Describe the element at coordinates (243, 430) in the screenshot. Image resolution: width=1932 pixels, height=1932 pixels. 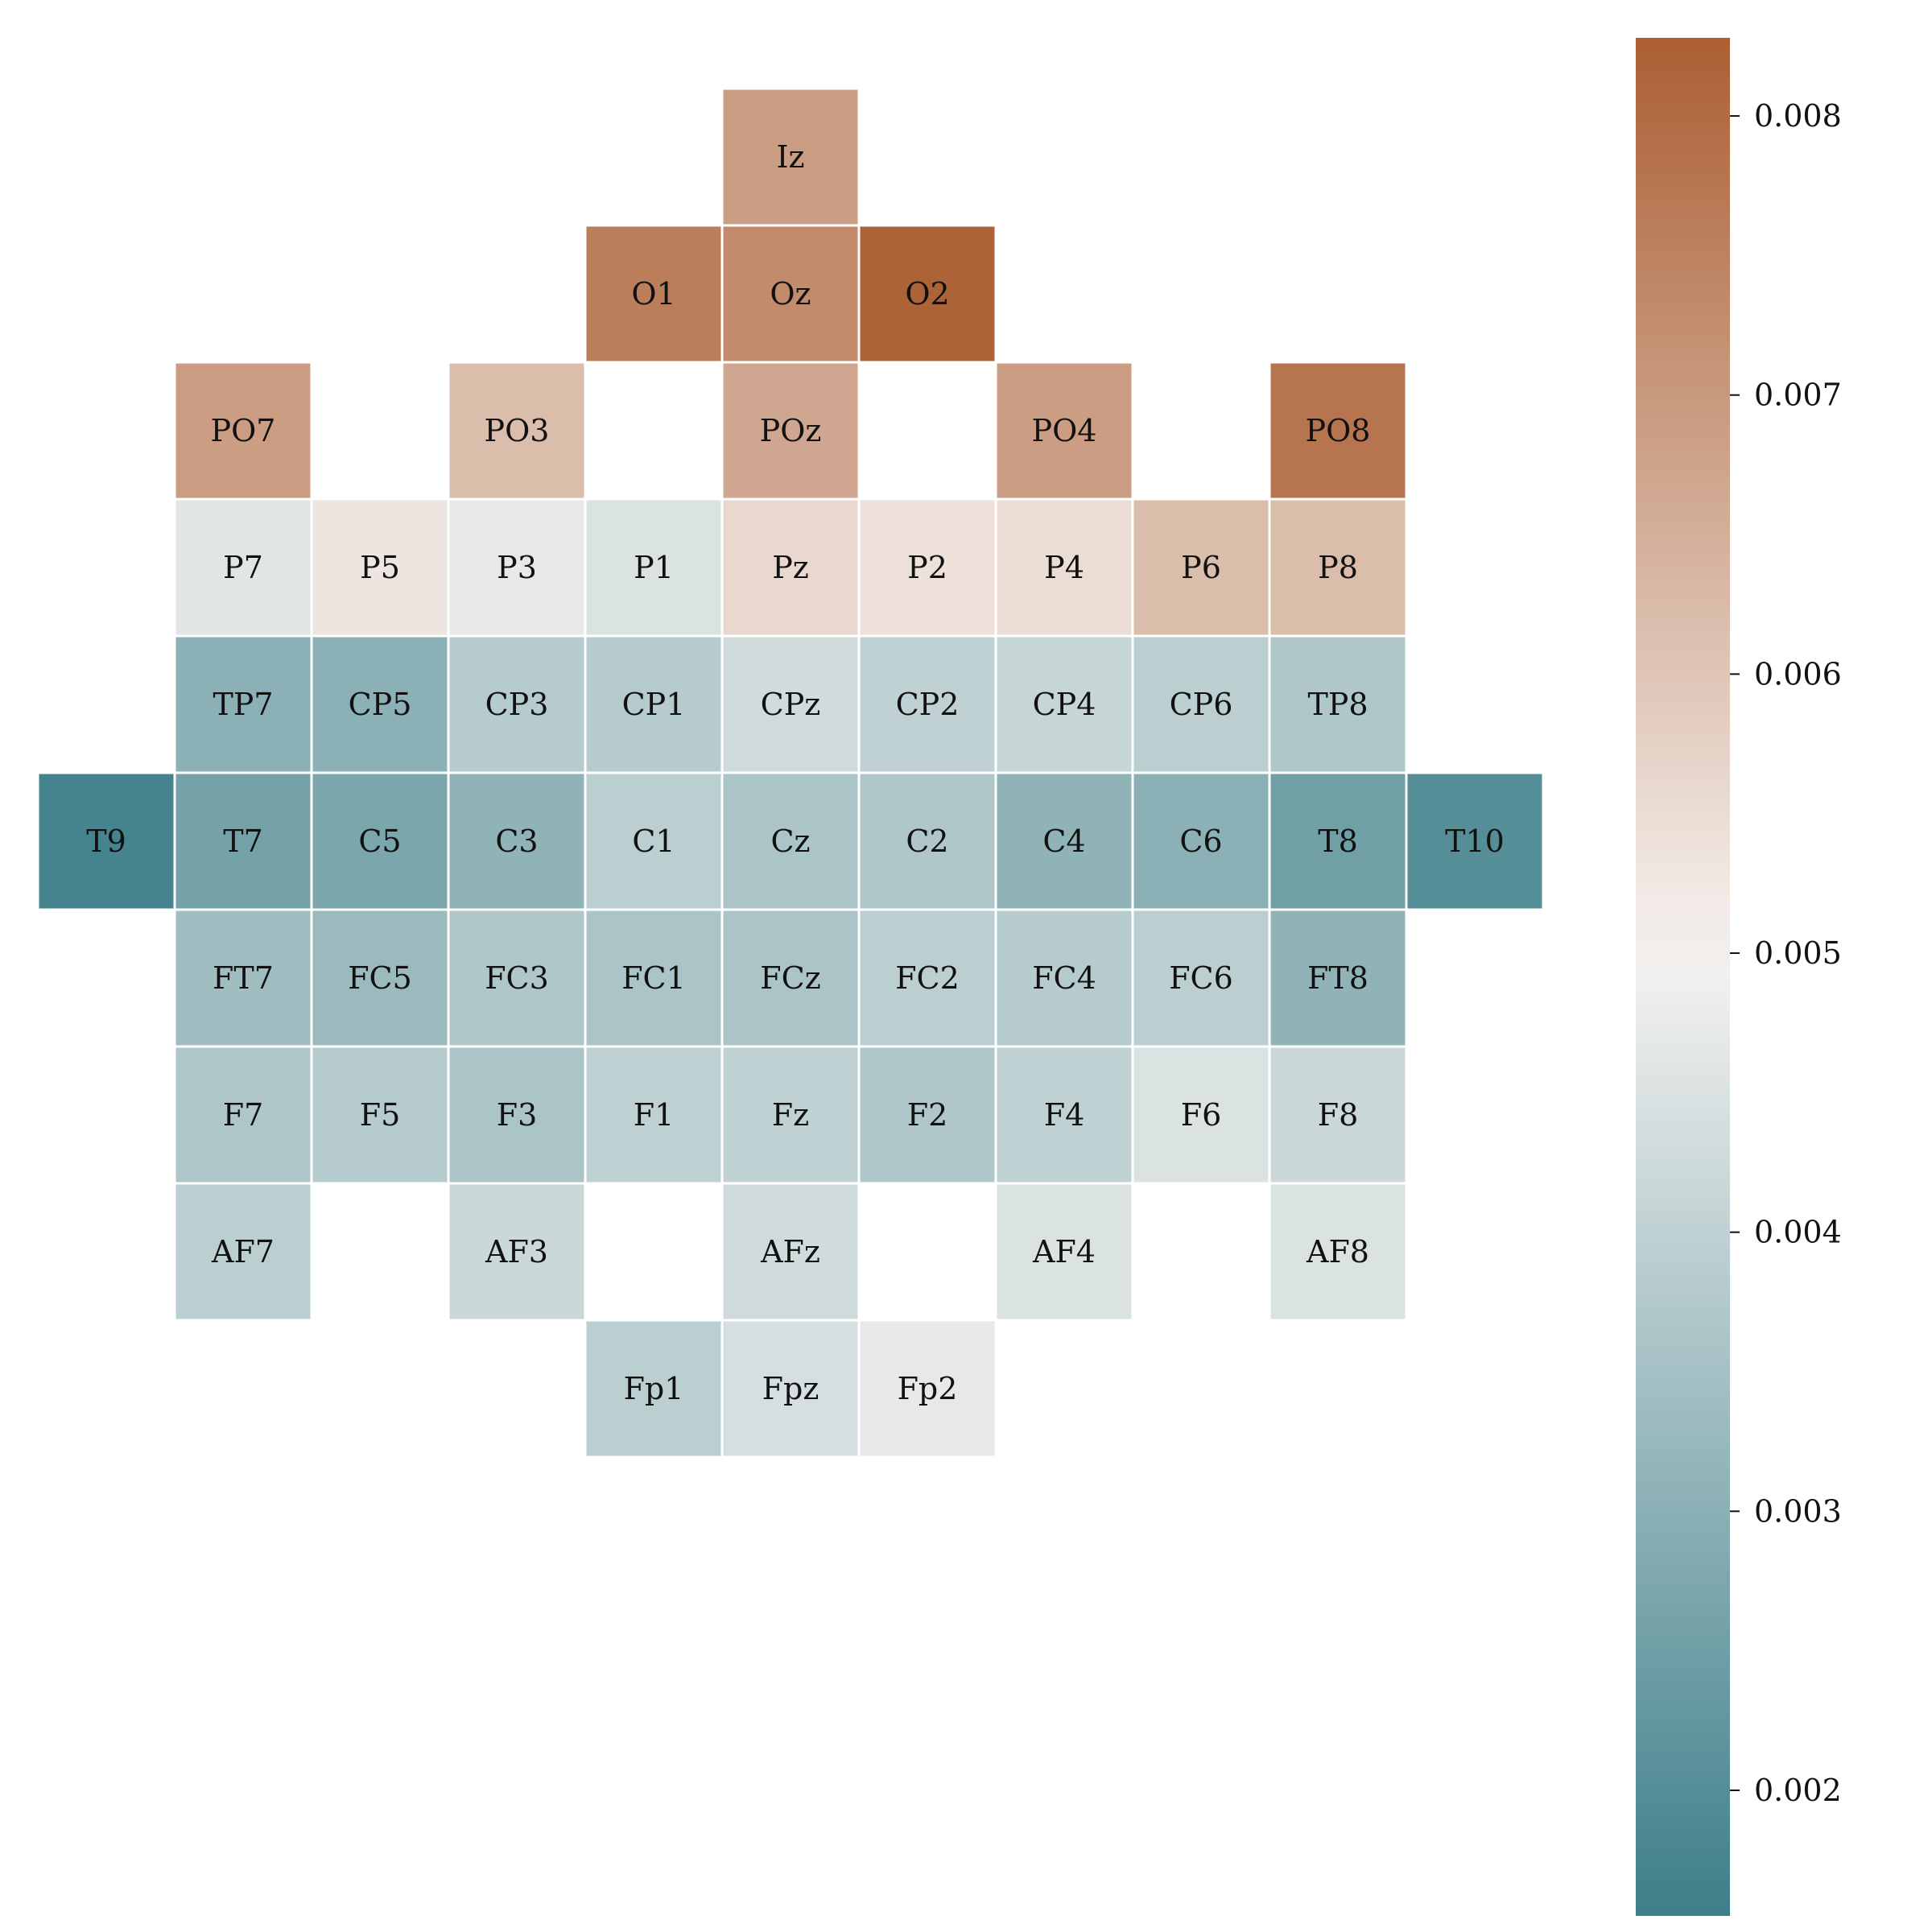
I see `heatmap-cell-label: PO7` at that location.